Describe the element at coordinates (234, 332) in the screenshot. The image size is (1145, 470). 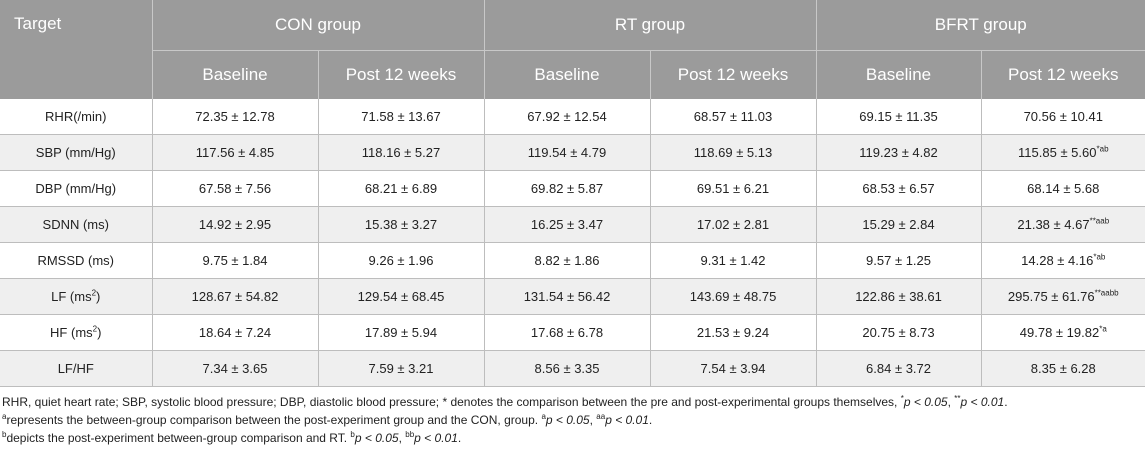
I see `table-cell: 18.64 ± 7.24` at that location.